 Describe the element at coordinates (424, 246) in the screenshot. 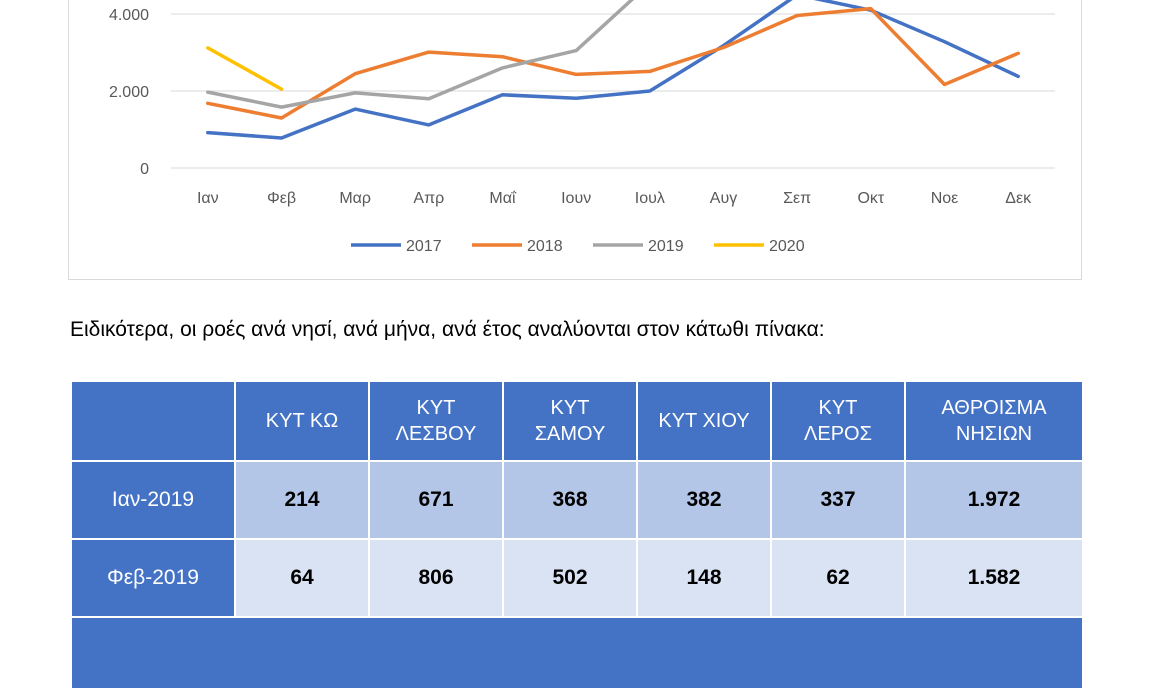

I see `legend-label: 2017` at that location.